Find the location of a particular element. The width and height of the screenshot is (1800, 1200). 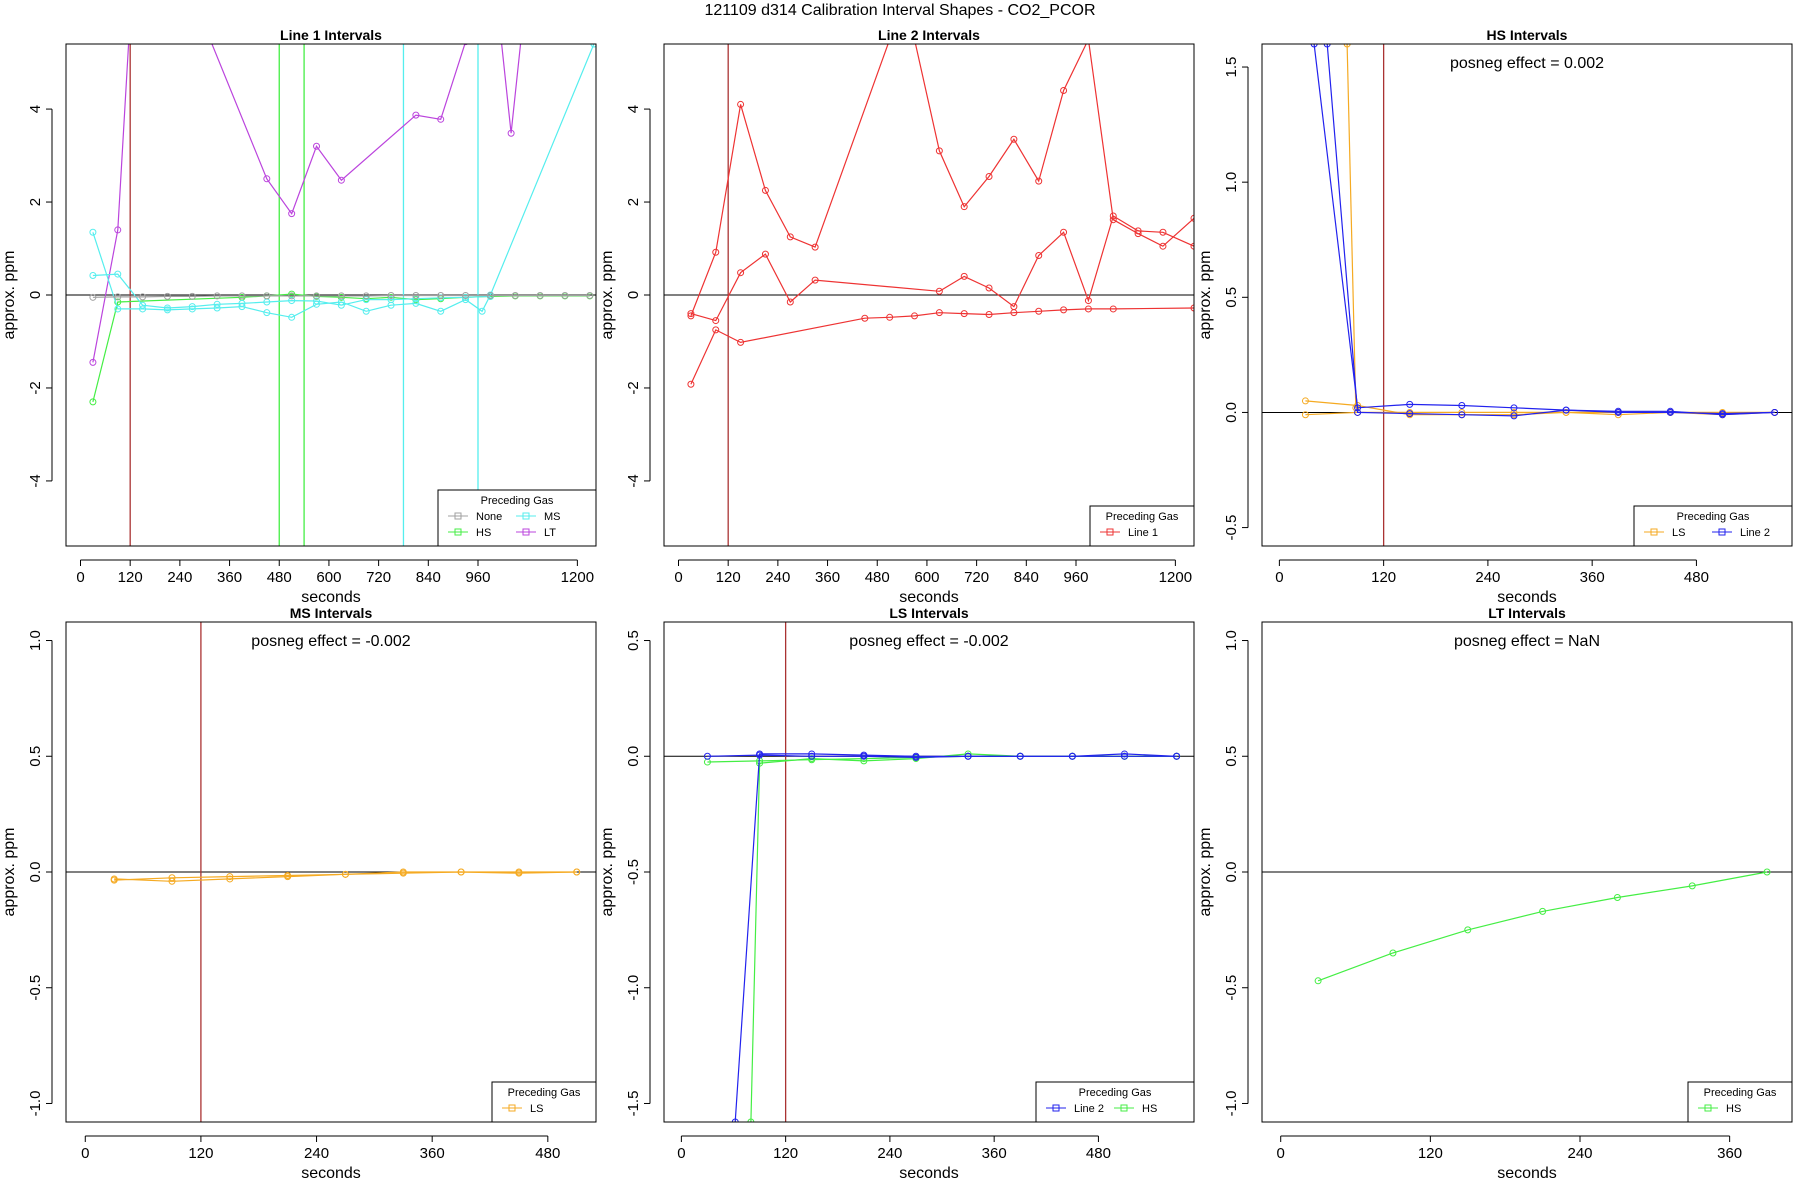

series-line-ls is located at coordinates (1351, 226).